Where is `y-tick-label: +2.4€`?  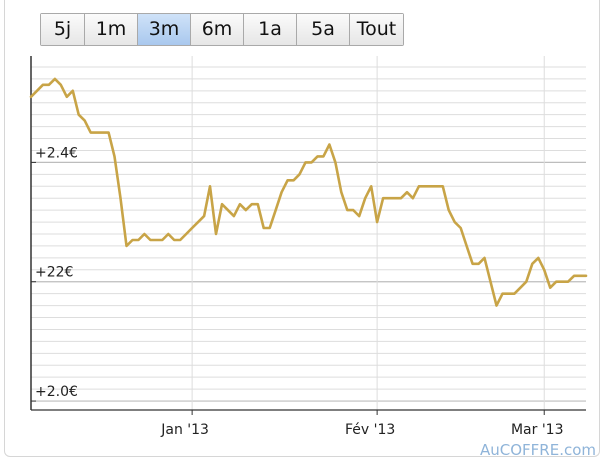 y-tick-label: +2.4€ is located at coordinates (56, 153).